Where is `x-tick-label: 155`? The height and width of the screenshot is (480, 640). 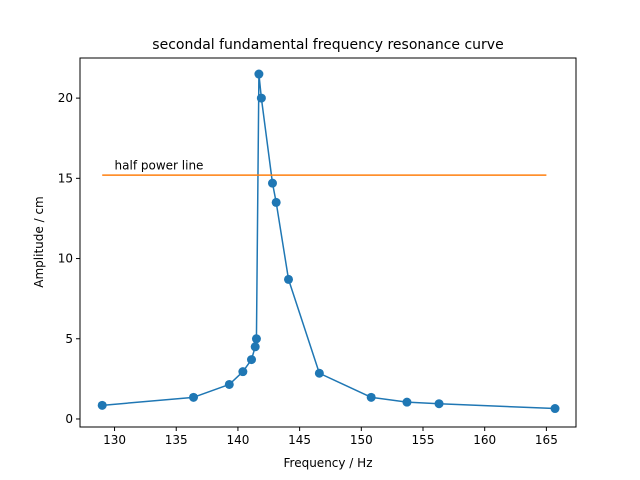 x-tick-label: 155 is located at coordinates (423, 440).